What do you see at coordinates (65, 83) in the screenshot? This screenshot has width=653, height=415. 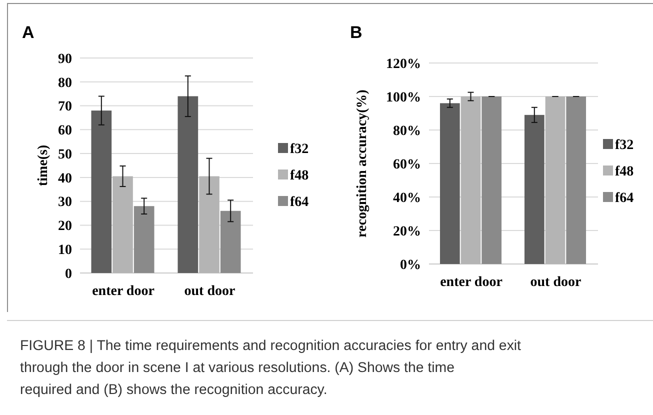 I see `y-tick-label: 80` at bounding box center [65, 83].